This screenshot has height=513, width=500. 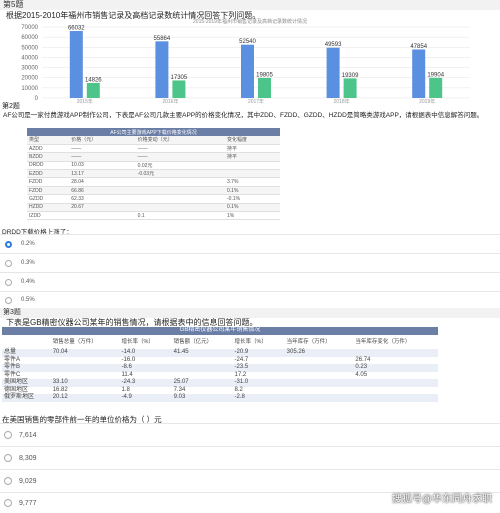 I want to click on bar-value-label: 19309, so click(x=350, y=76).